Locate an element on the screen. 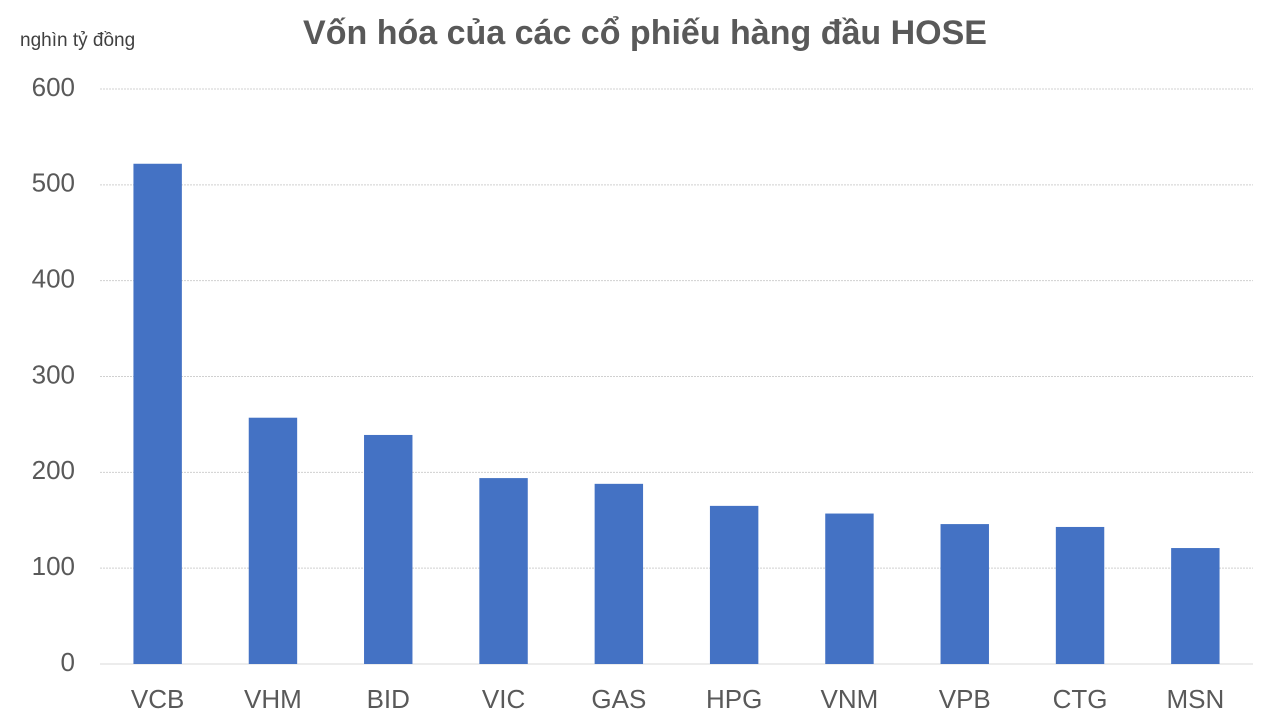 The height and width of the screenshot is (720, 1280). y-tick-label: 600 is located at coordinates (53, 87).